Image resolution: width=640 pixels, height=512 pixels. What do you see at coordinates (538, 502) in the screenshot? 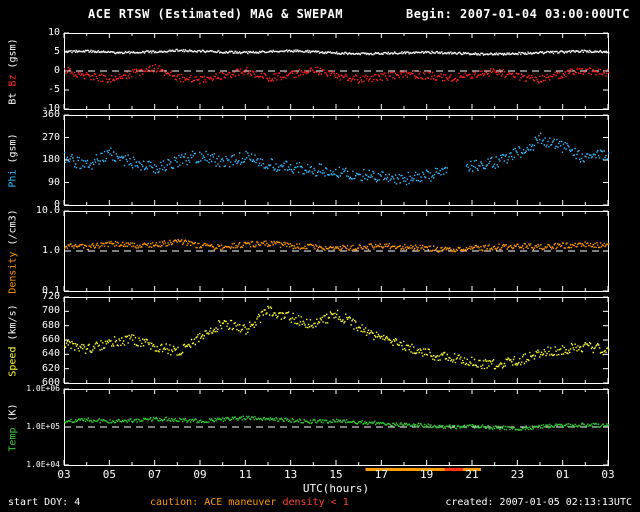
I see `created-timestamp: created: 2007-01-05 02:13:13UTC` at bounding box center [538, 502].